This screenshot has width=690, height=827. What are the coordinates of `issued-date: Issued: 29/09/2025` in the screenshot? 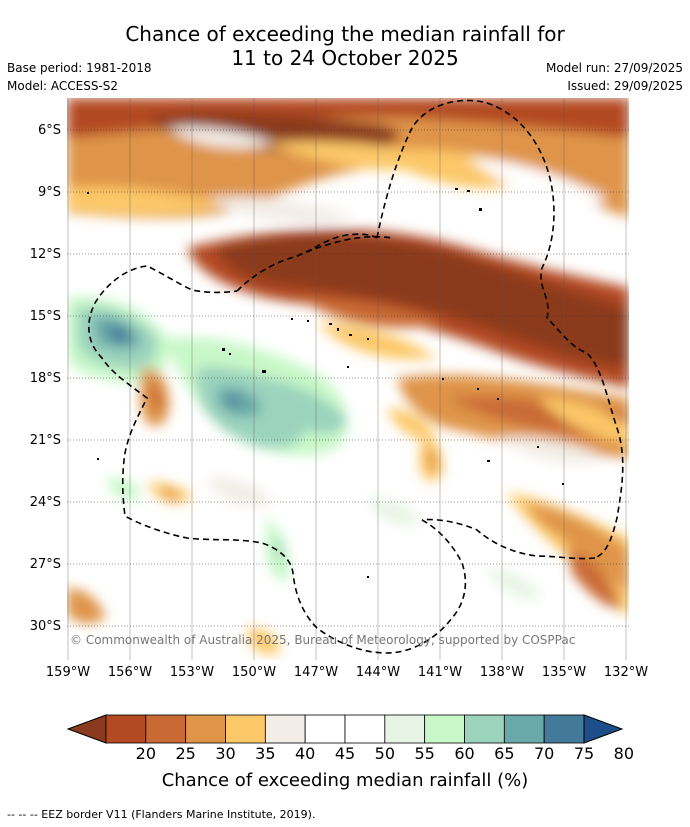 It's located at (625, 86).